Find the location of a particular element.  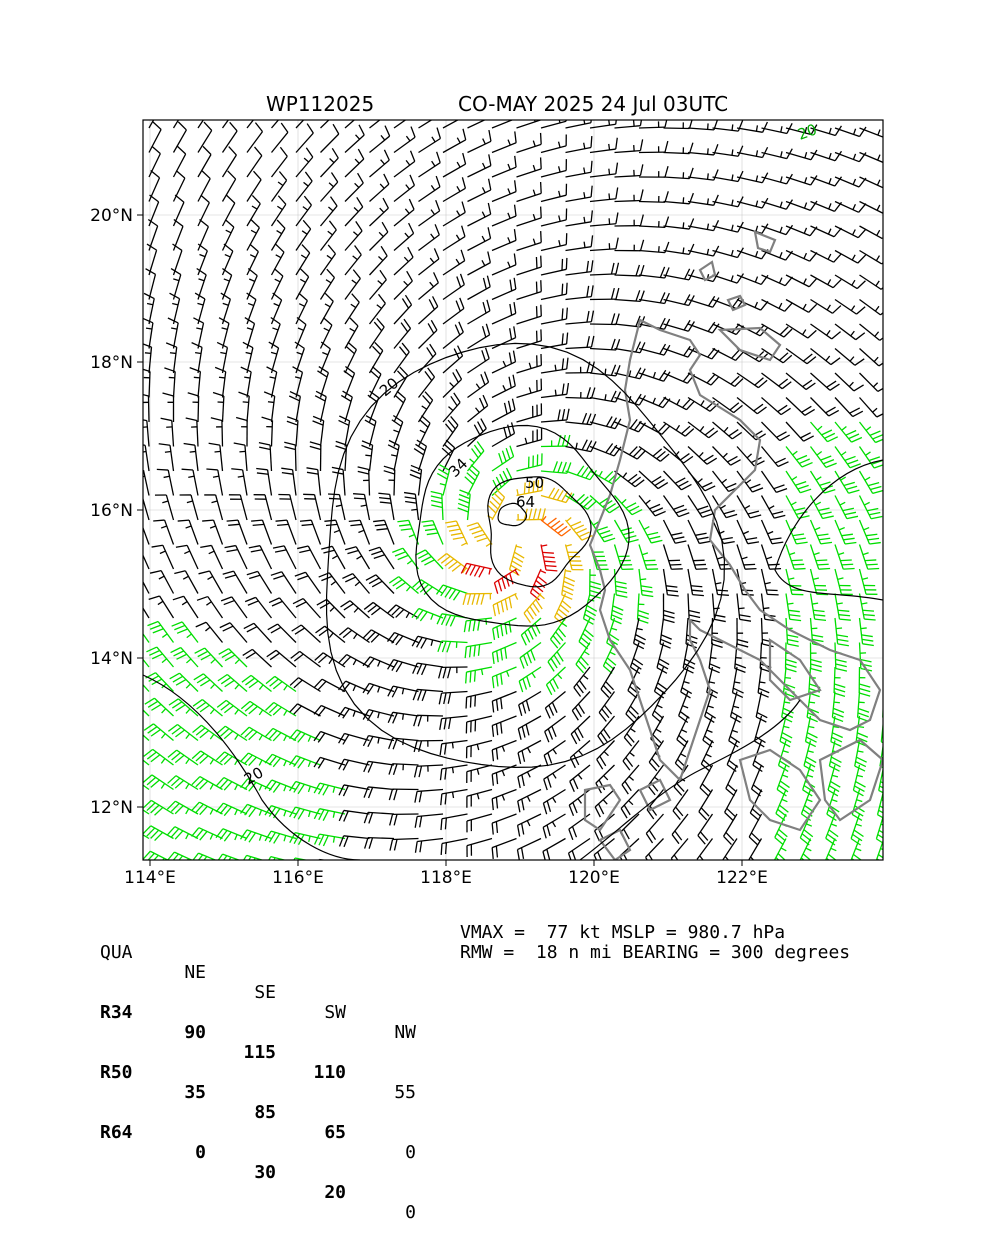

table-header-row: QUA NE SE SW NW is located at coordinates (270, 933).